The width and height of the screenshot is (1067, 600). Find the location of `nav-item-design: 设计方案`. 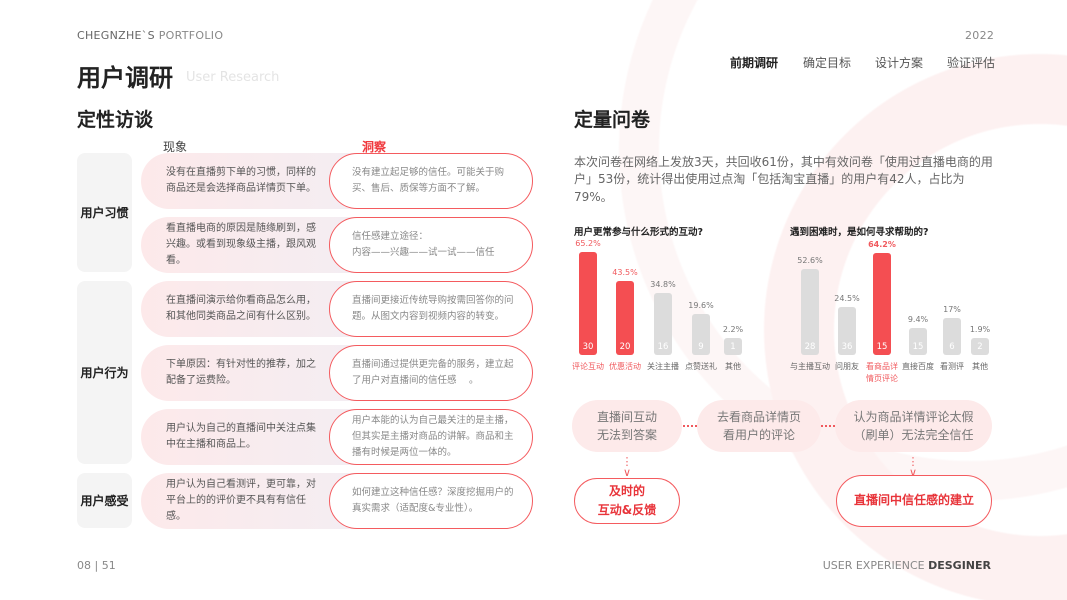

nav-item-design: 设计方案 is located at coordinates (899, 63).